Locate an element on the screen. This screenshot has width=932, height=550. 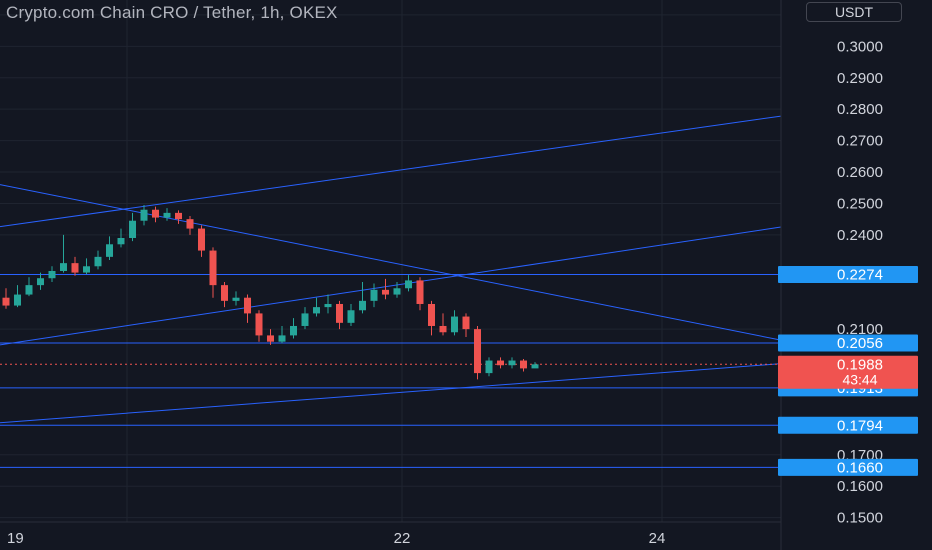
chart-title: Crypto.com Chain CRO / Tether, 1h, OKEX is located at coordinates (172, 12).